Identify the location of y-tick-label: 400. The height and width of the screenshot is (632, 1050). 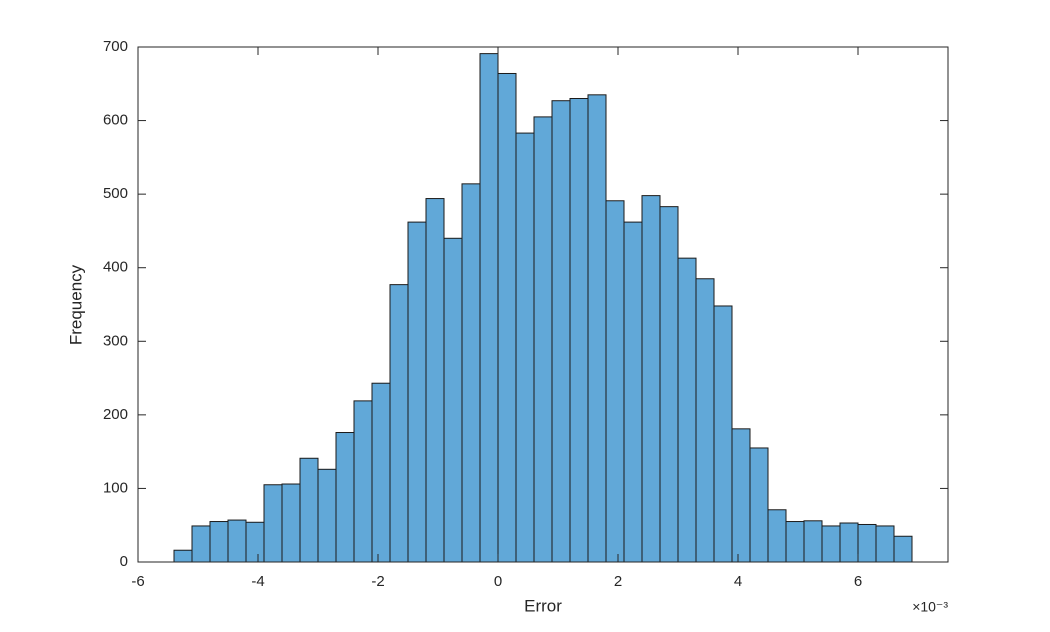
(115, 267).